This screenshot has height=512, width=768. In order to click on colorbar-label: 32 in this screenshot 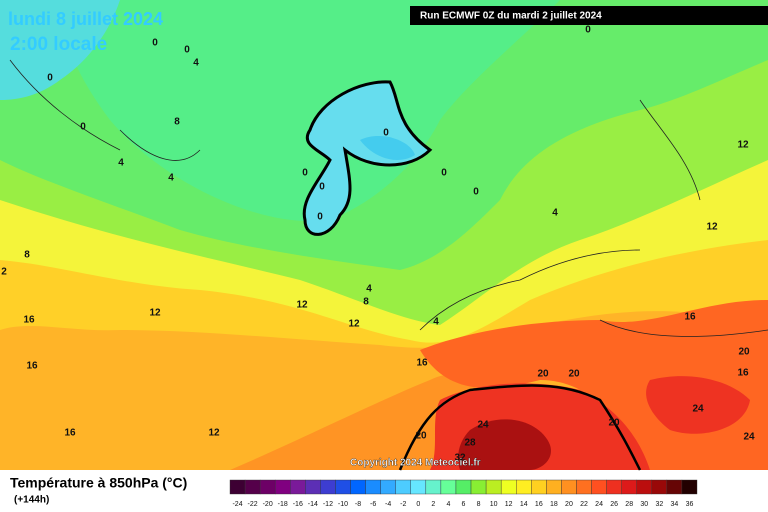, I will do `click(659, 504)`.